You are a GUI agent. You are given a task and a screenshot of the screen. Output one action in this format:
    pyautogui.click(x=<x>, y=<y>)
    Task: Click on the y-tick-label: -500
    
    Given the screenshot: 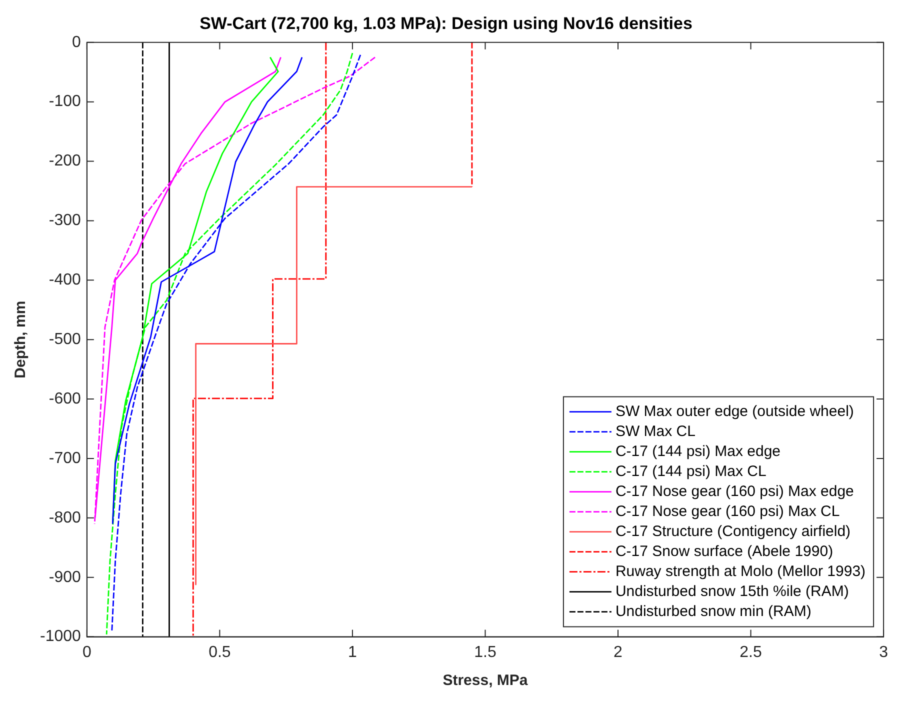 What is the action you would take?
    pyautogui.click(x=65, y=339)
    